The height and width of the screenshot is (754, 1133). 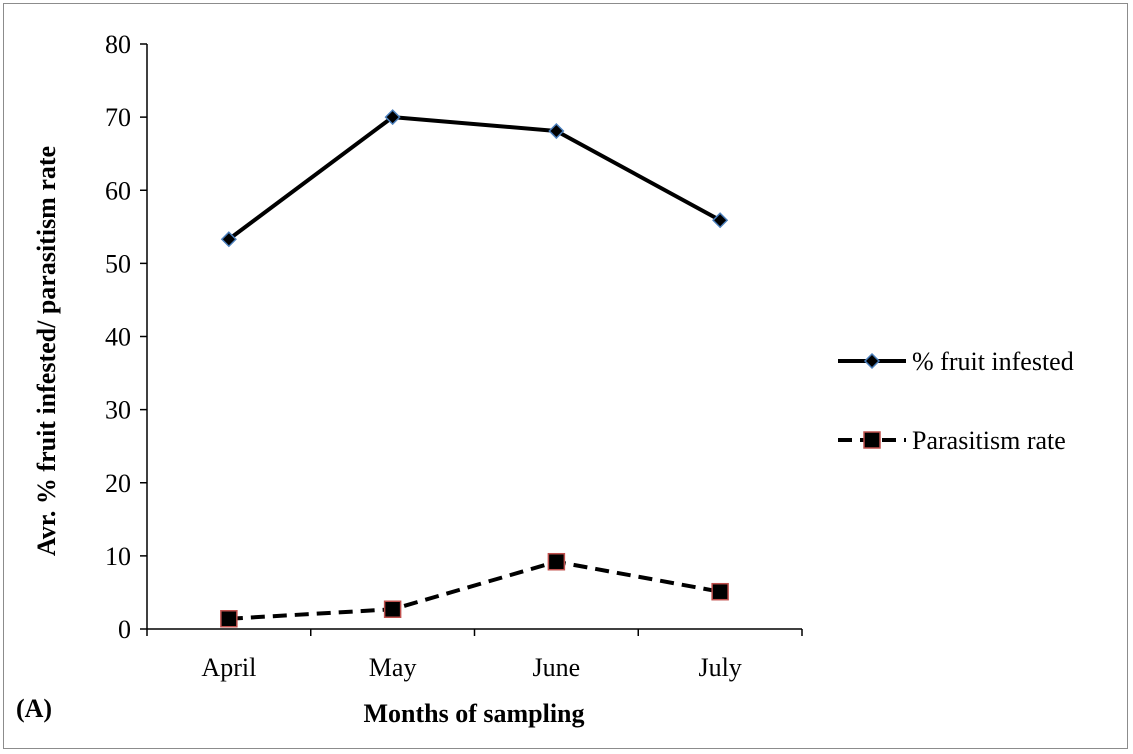 I want to click on y-tick-label: 80, so click(x=118, y=44).